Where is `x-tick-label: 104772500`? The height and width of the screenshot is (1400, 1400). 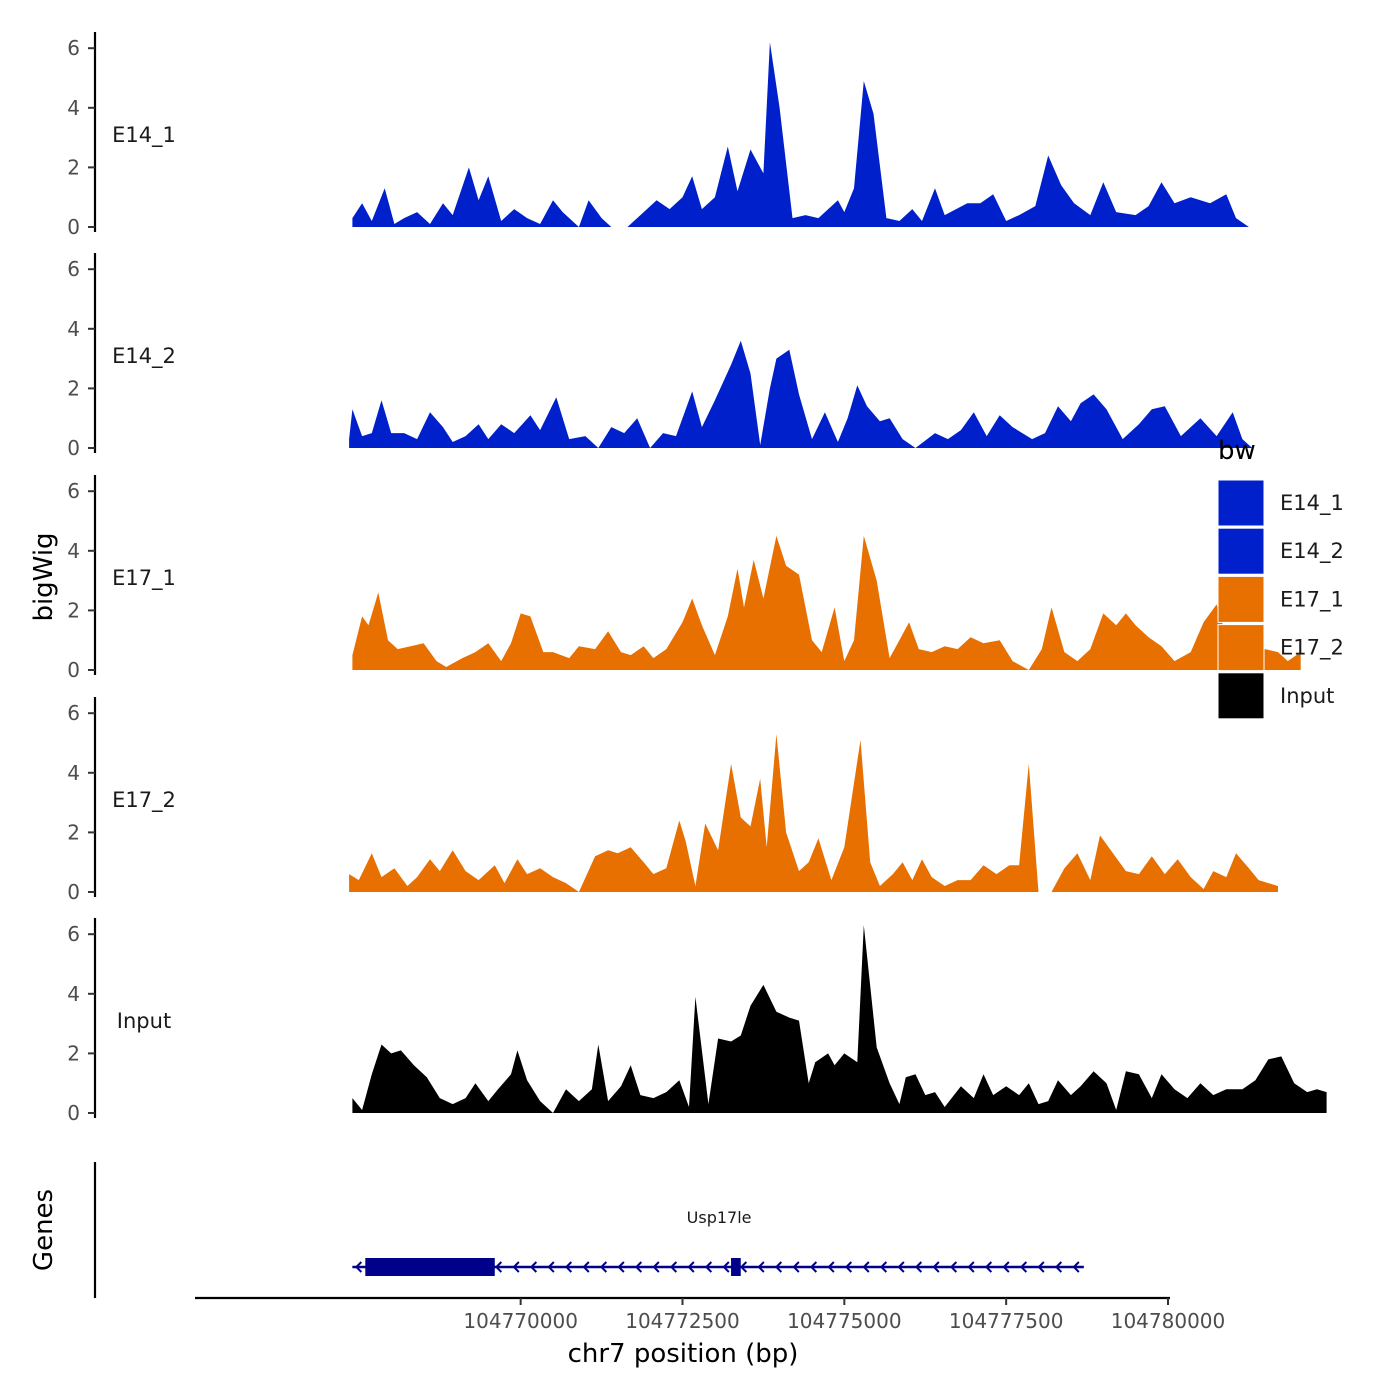
x-tick-label: 104772500 is located at coordinates (682, 1321).